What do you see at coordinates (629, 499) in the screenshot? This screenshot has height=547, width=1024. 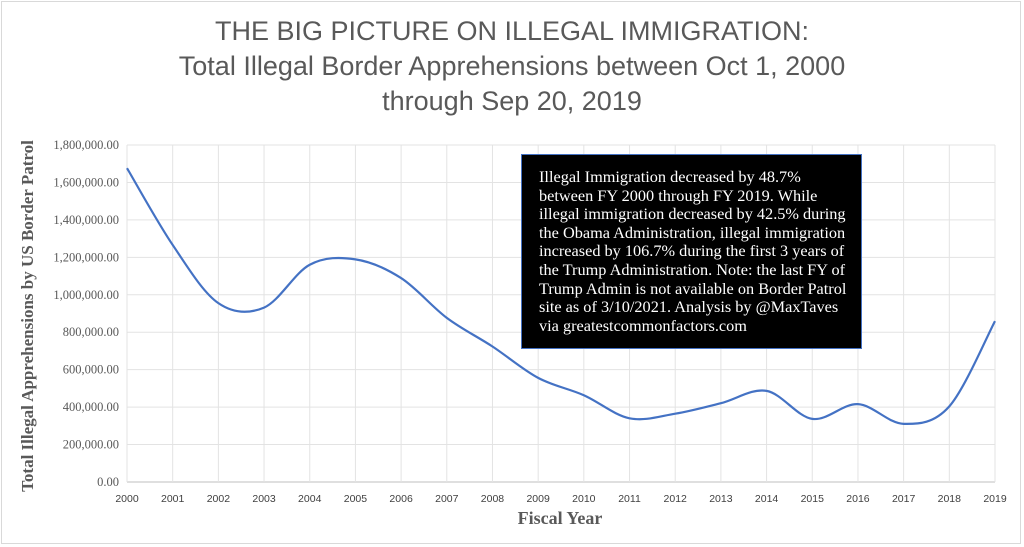 I see `x-tick-label: 2011` at bounding box center [629, 499].